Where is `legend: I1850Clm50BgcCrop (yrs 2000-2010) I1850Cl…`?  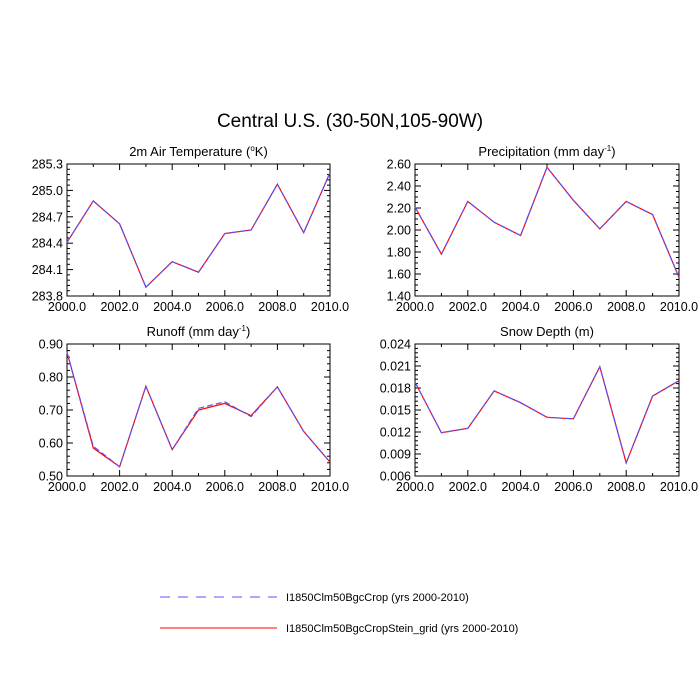 legend: I1850Clm50BgcCrop (yrs 2000-2010) I1850Cl… is located at coordinates (339, 613).